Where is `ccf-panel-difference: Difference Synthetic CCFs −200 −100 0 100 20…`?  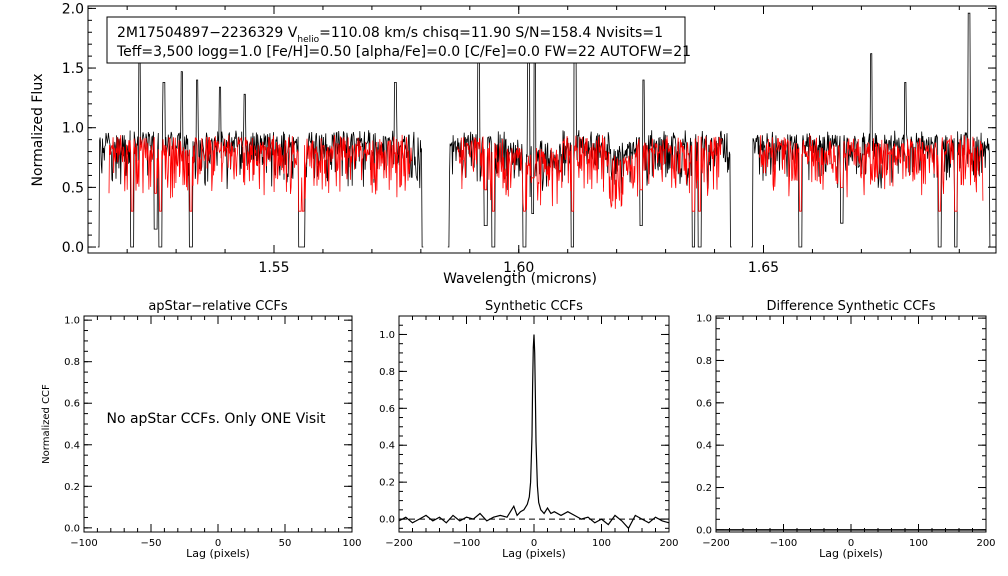 ccf-panel-difference: Difference Synthetic CCFs −200 −100 0 100 20… is located at coordinates (845, 429).